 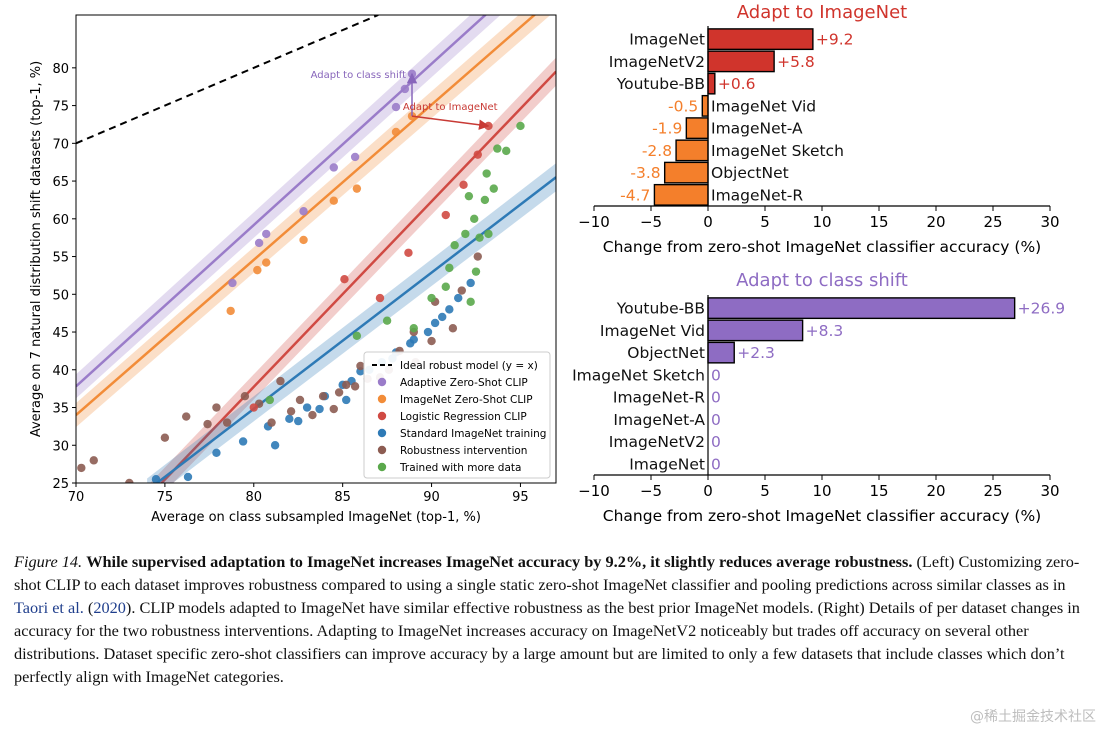 What do you see at coordinates (60, 295) in the screenshot?
I see `y-tick-label-5: 50` at bounding box center [60, 295].